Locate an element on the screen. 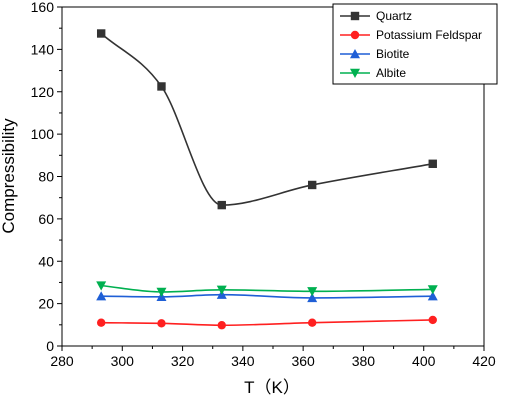 The image size is (505, 400). legend-item-potassium-feldspar: Potassium Feldspar is located at coordinates (411, 35).